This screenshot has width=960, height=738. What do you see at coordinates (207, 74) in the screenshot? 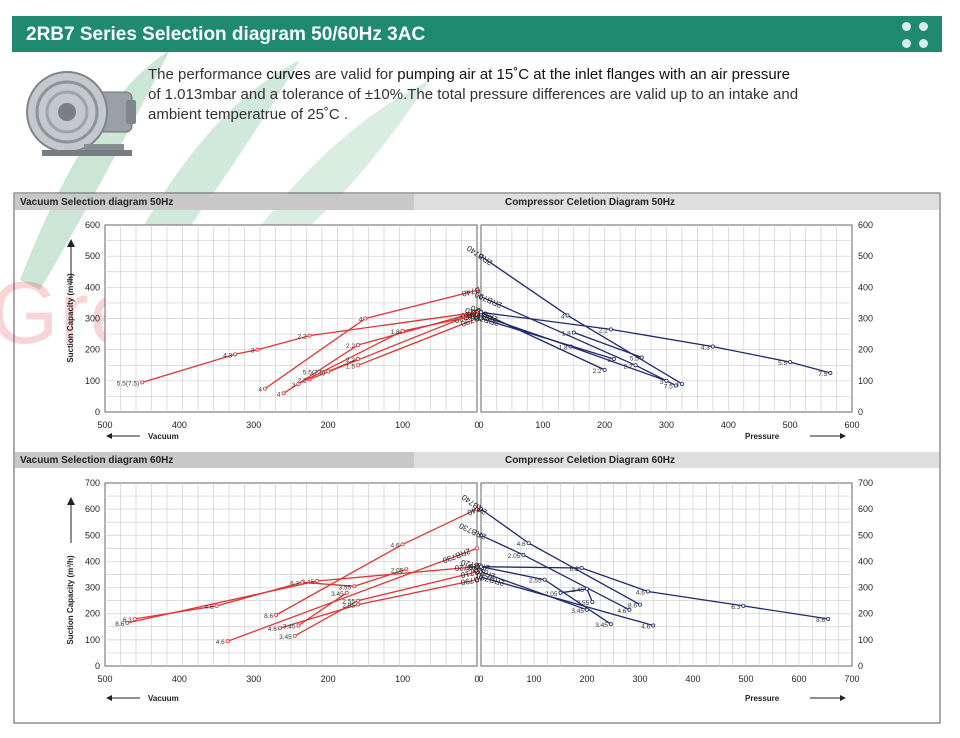
I see `intro-line1-pre: The performance` at bounding box center [207, 74].